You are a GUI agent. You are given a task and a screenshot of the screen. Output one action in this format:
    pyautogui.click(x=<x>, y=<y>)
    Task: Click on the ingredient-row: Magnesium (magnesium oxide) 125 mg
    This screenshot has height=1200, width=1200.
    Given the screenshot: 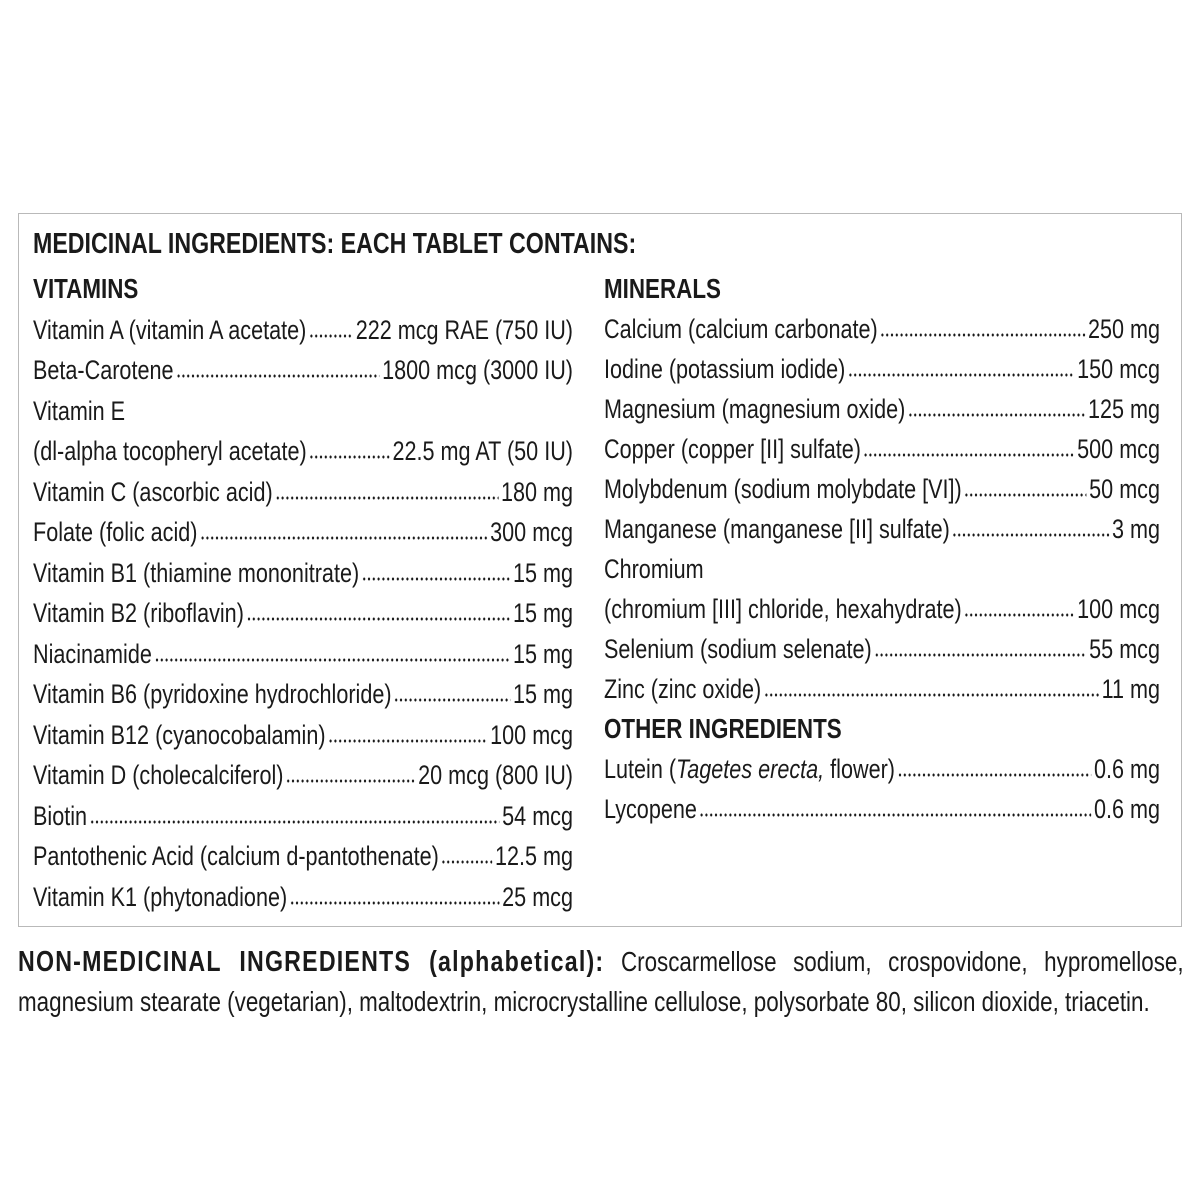 What is the action you would take?
    pyautogui.click(x=882, y=409)
    